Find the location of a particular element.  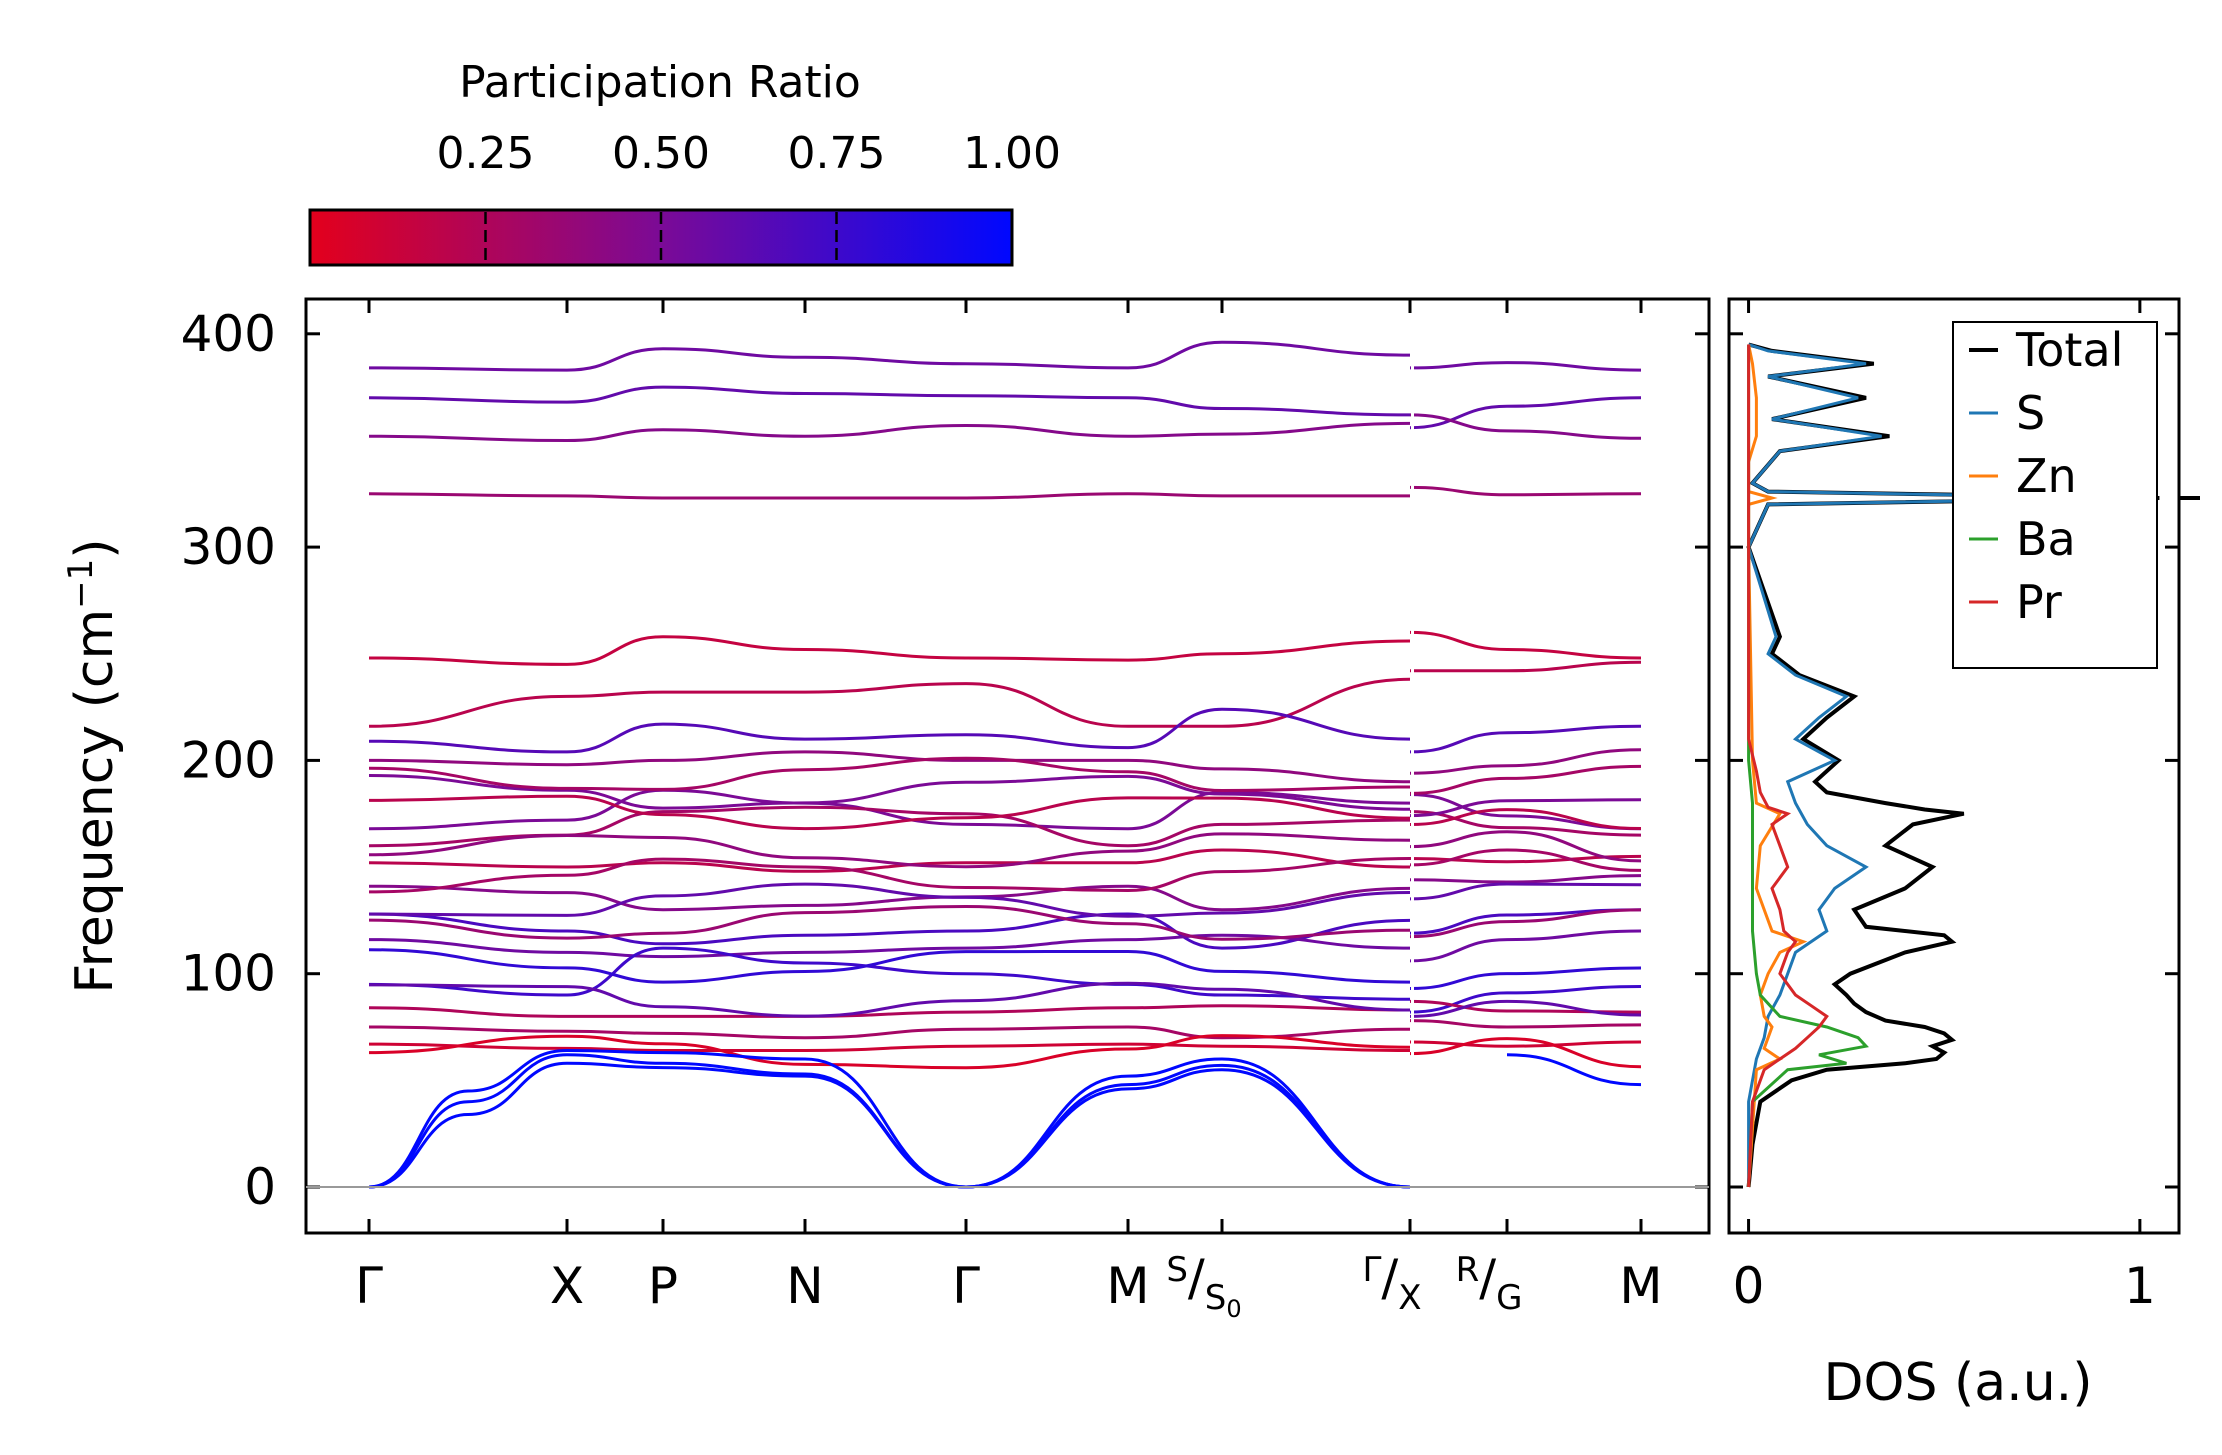

dos-line-ba is located at coordinates (1808, 766).